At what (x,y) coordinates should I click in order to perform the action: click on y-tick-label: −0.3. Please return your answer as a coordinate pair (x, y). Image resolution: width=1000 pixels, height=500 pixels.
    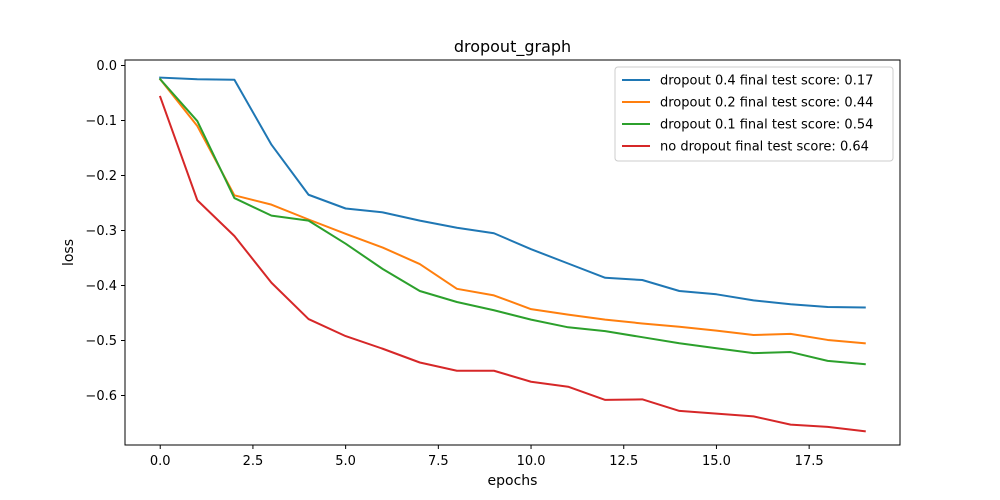
    Looking at the image, I should click on (101, 231).